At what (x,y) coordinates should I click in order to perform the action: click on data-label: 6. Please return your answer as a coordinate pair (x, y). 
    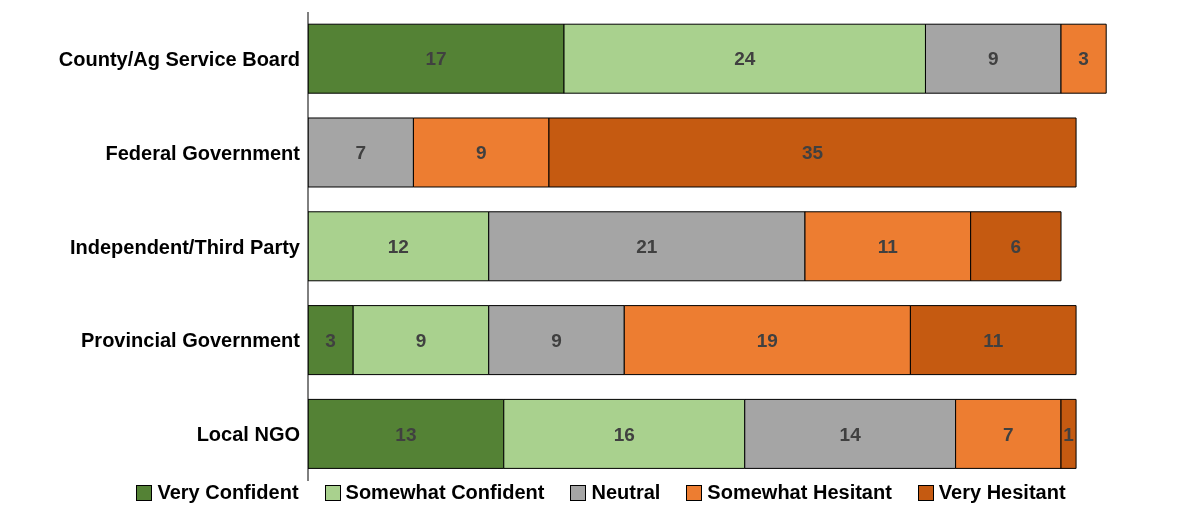
    Looking at the image, I should click on (1016, 247).